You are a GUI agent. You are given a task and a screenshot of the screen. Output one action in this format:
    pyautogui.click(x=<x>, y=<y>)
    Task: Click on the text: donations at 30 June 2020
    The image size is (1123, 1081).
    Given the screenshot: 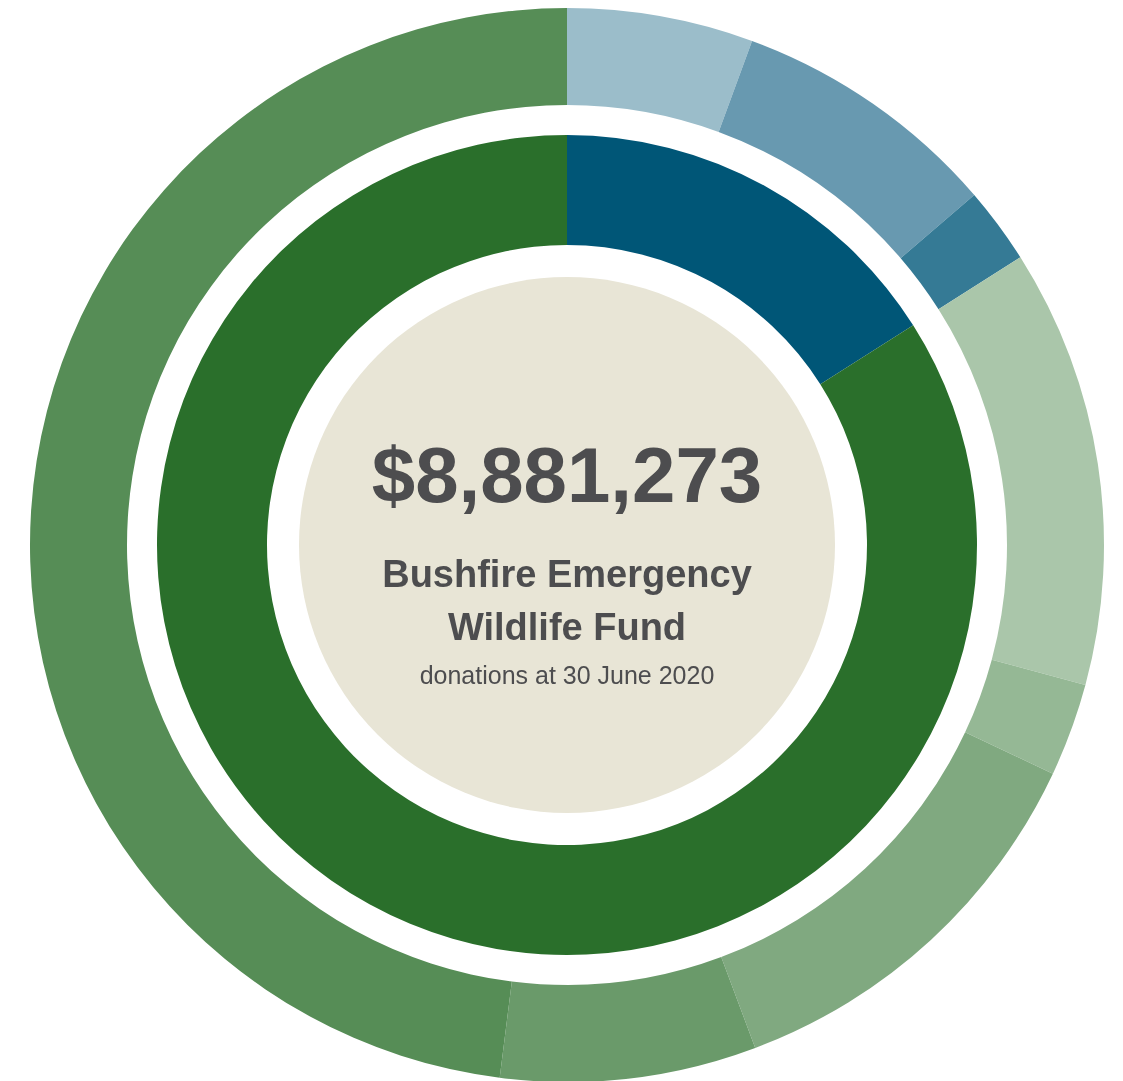 What is the action you would take?
    pyautogui.click(x=567, y=675)
    